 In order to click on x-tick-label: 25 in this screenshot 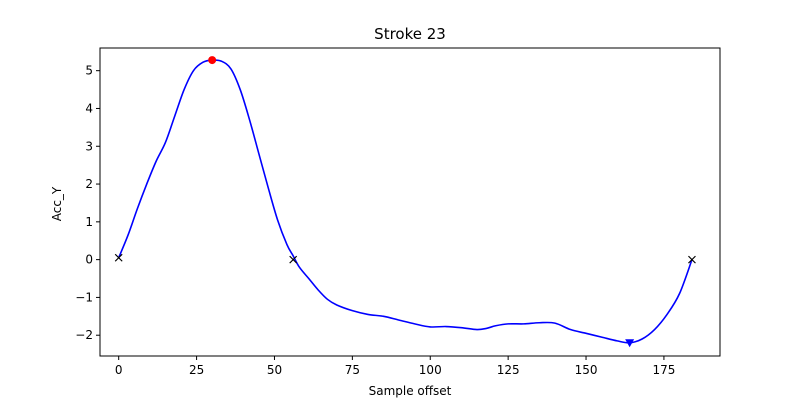, I will do `click(196, 370)`.